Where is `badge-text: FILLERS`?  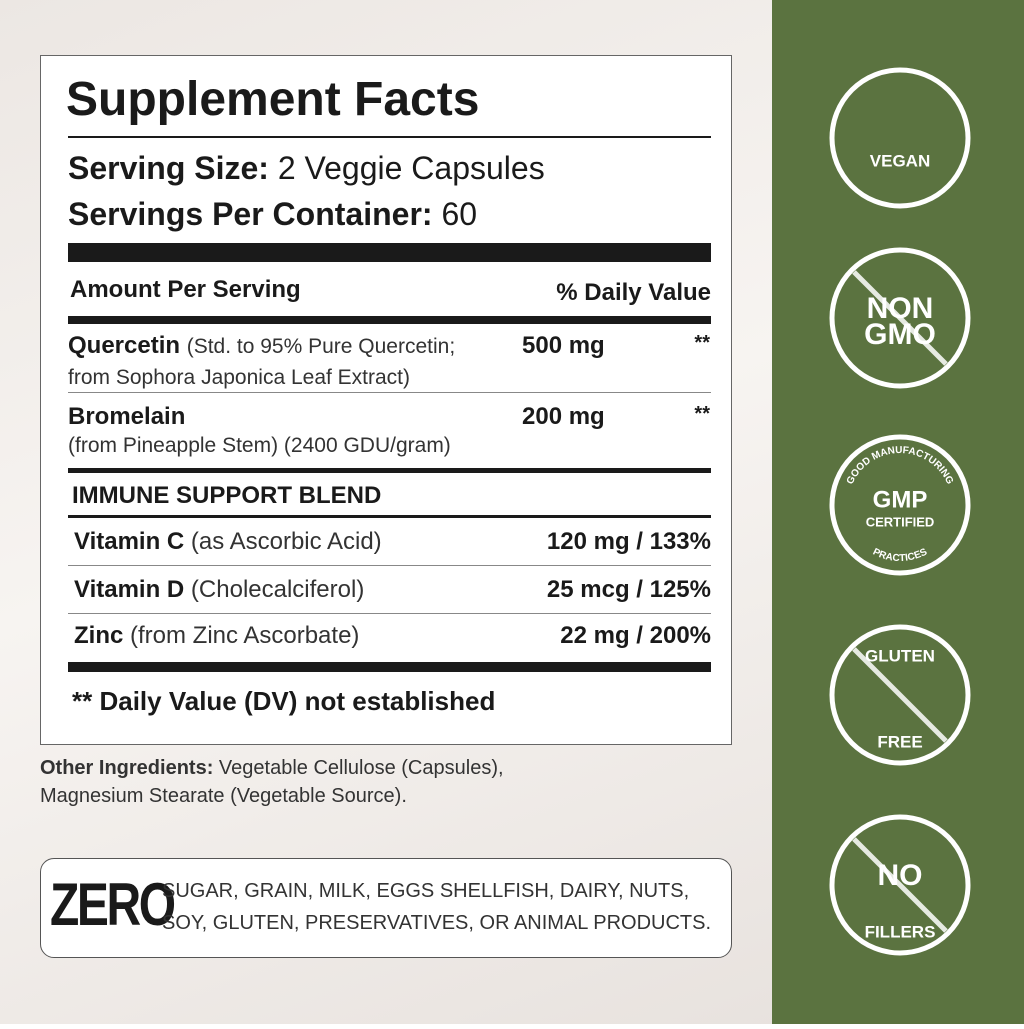 badge-text: FILLERS is located at coordinates (900, 931).